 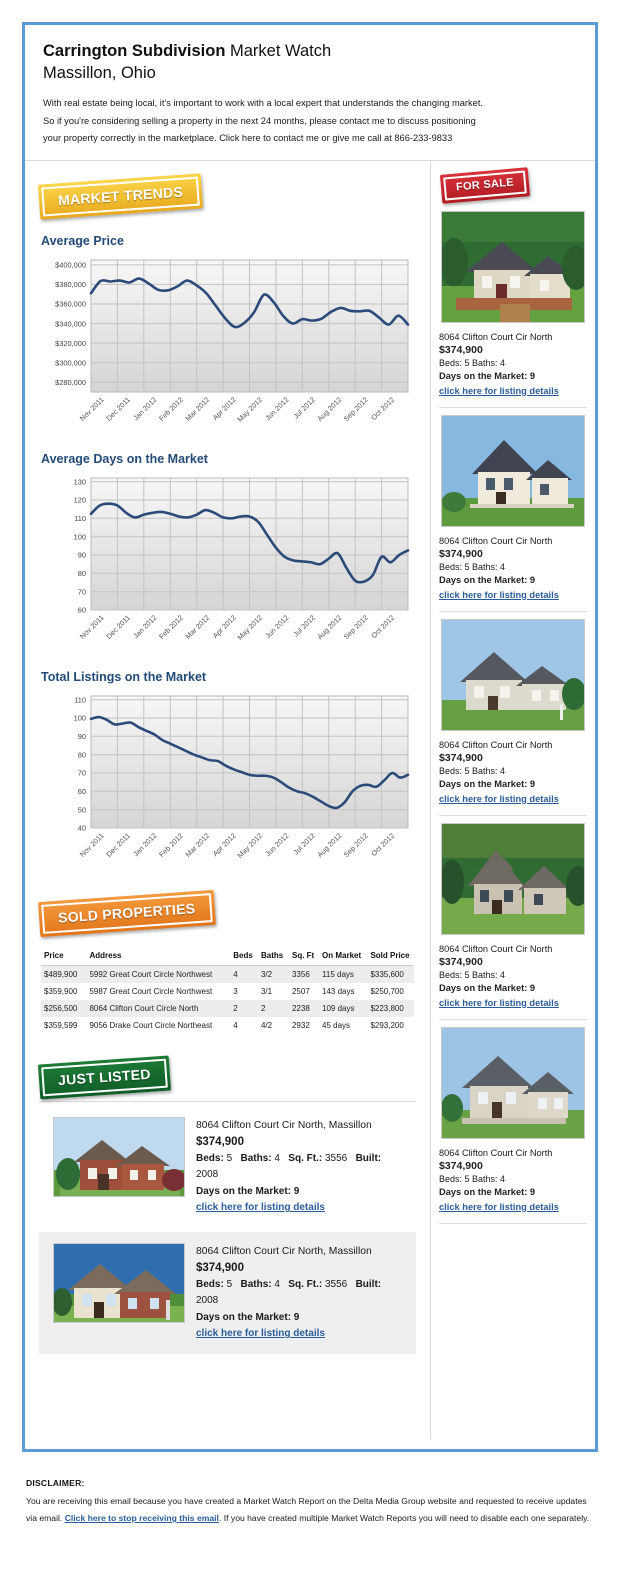 What do you see at coordinates (273, 974) in the screenshot?
I see `cell-baths: 3/2` at bounding box center [273, 974].